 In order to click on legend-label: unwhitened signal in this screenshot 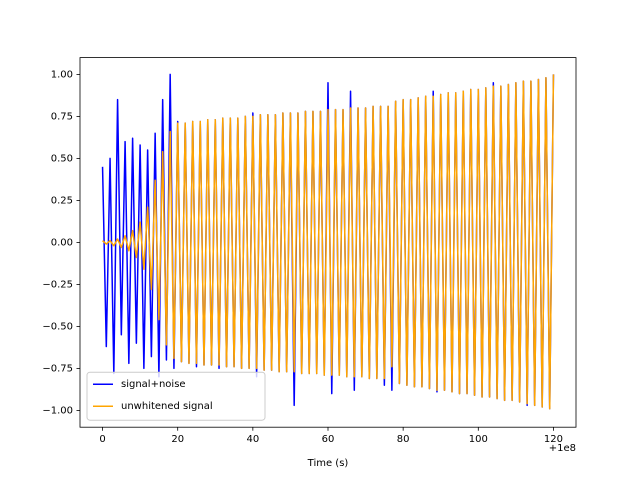, I will do `click(167, 406)`.